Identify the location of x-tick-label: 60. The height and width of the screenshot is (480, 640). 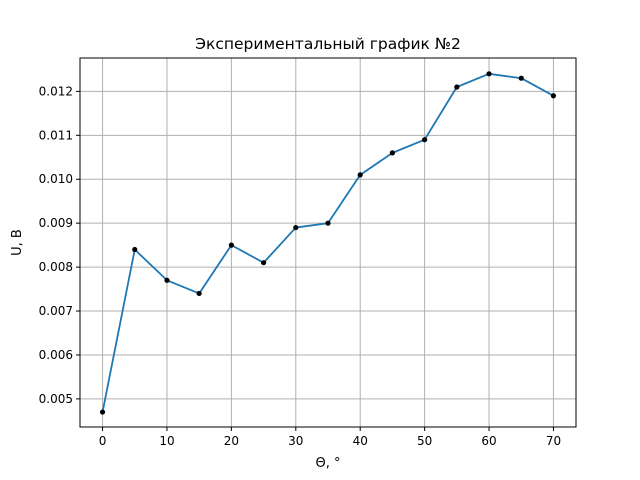
(488, 441).